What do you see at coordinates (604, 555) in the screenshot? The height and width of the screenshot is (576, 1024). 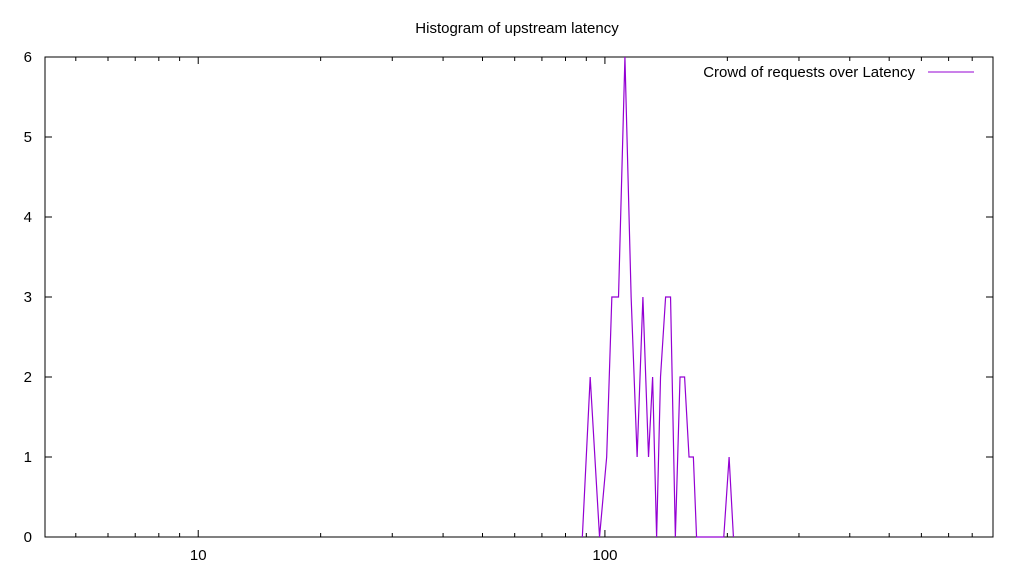 I see `x-tick-label: 100` at bounding box center [604, 555].